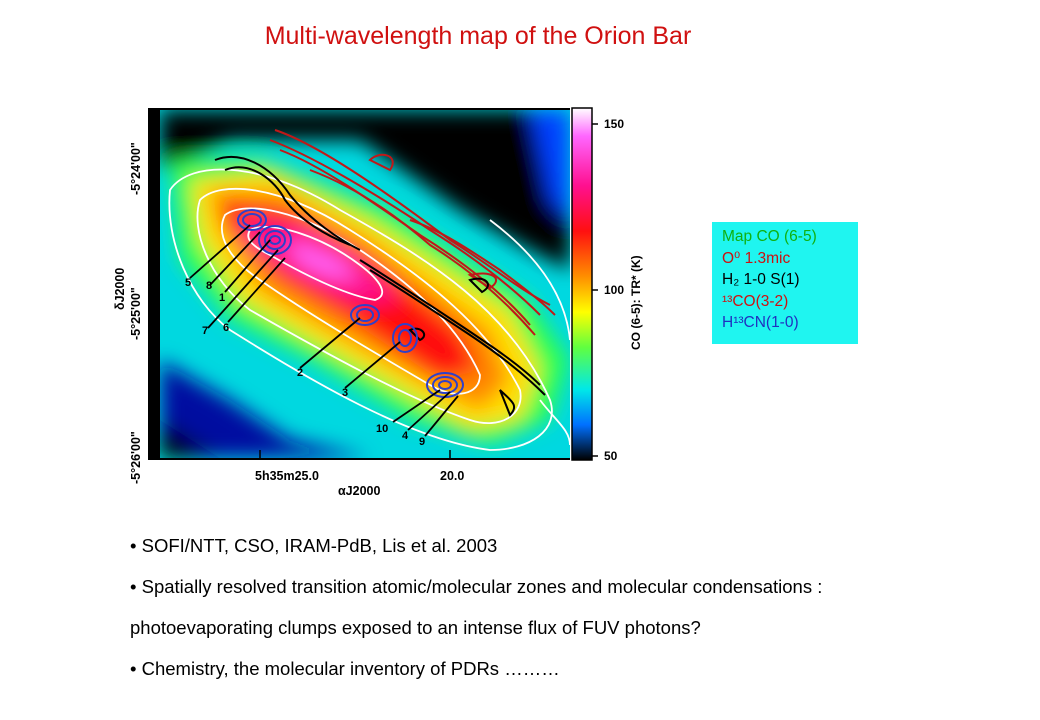  I want to click on dec-tick-label: -5°24'00", so click(136, 168).